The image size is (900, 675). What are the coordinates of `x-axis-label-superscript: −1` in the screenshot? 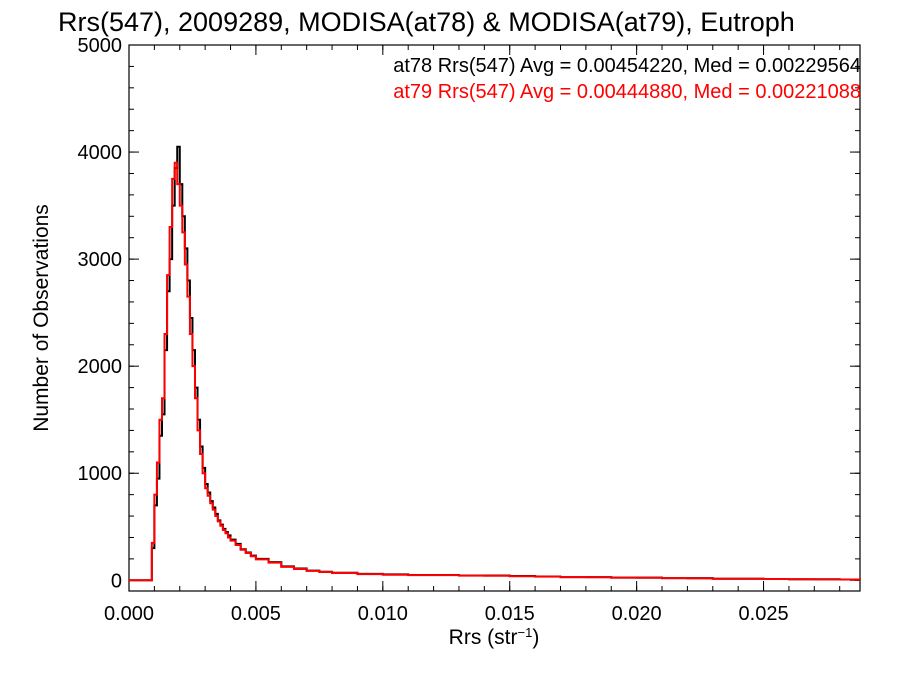 It's located at (525, 632).